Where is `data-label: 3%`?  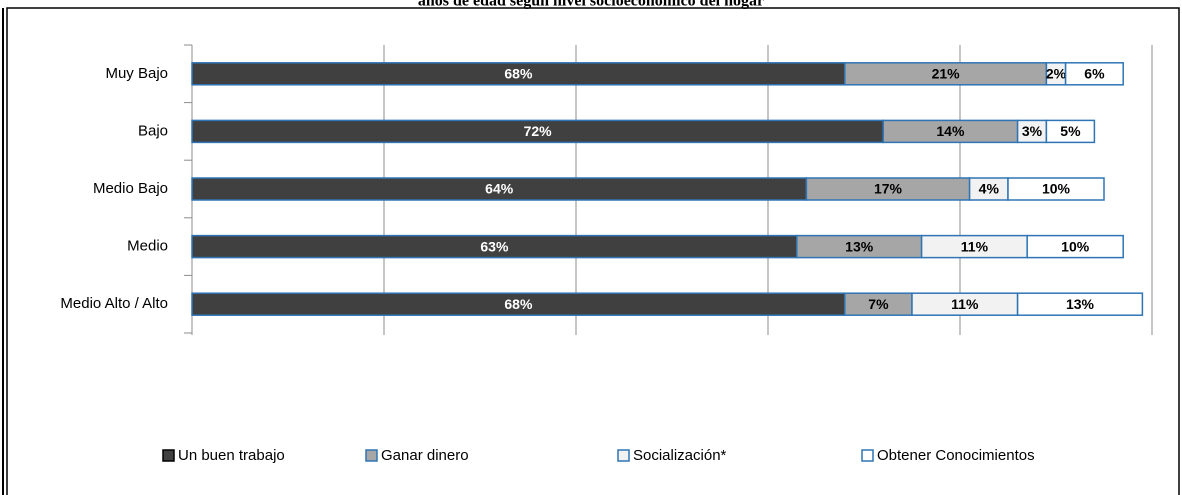 data-label: 3% is located at coordinates (1032, 131).